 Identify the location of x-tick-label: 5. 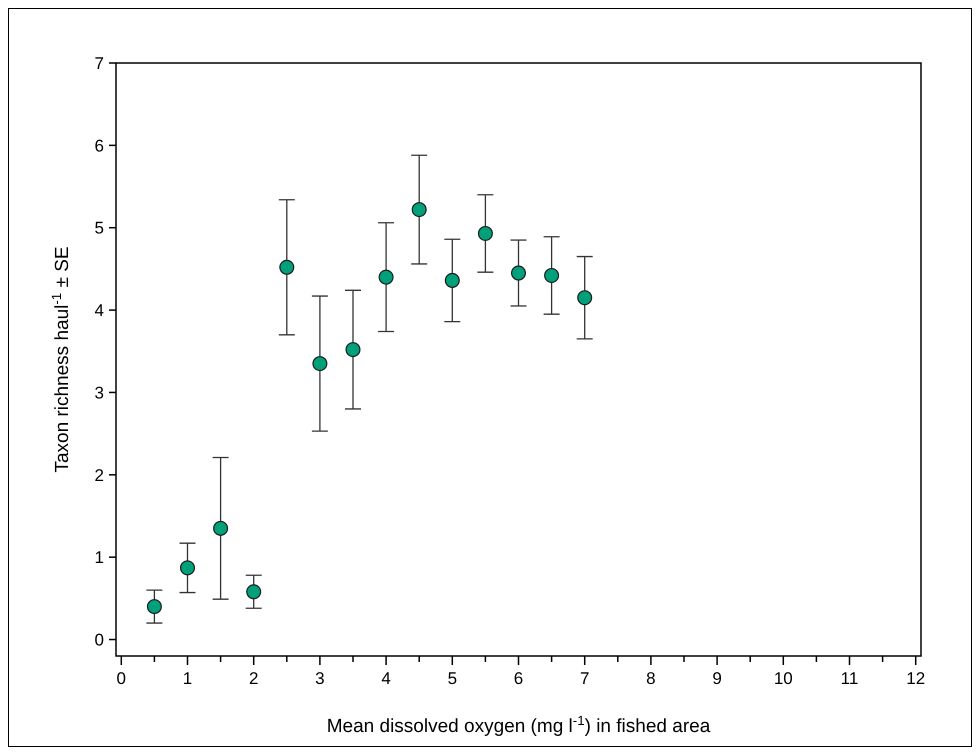
(453, 678).